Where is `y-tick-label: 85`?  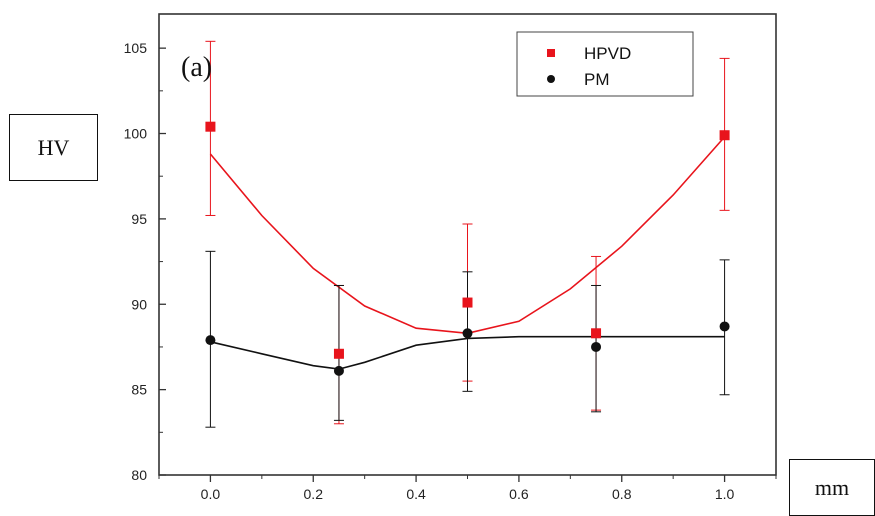 y-tick-label: 85 is located at coordinates (139, 390).